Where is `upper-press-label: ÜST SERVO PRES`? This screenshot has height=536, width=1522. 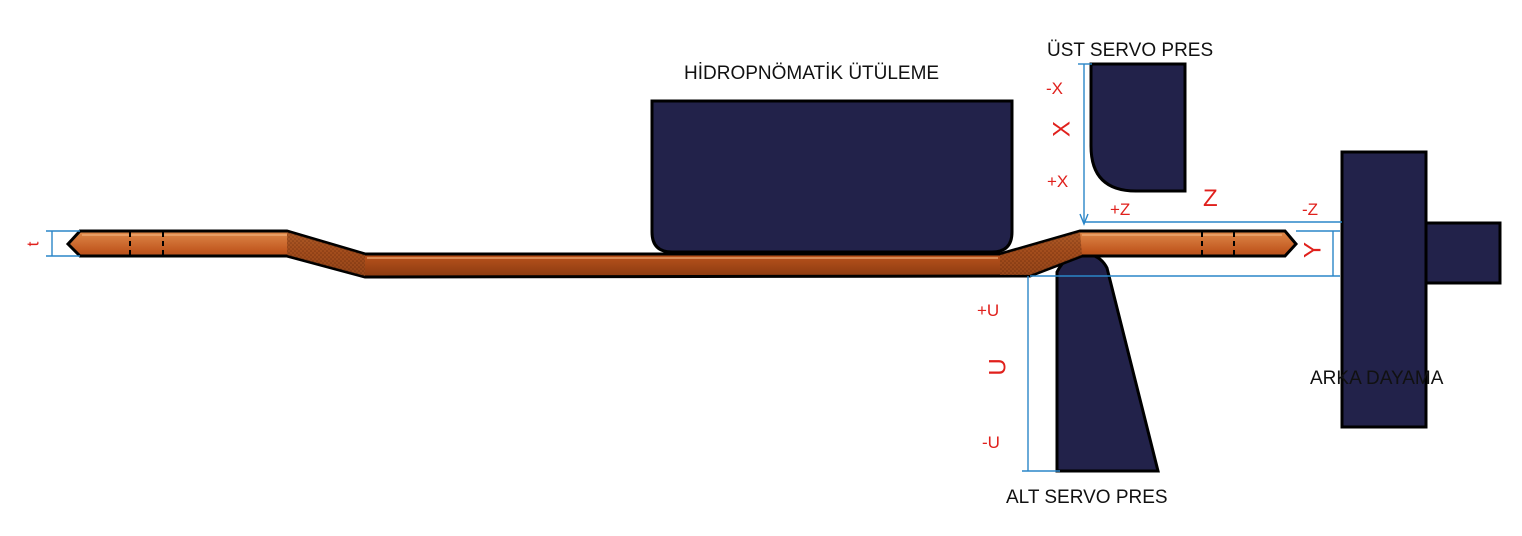
upper-press-label: ÜST SERVO PRES is located at coordinates (1130, 50).